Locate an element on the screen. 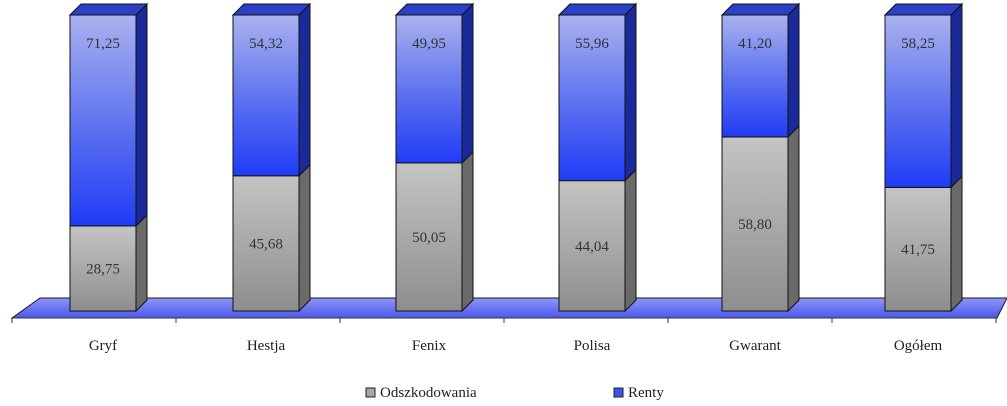  chart-floor is located at coordinates (508, 308).